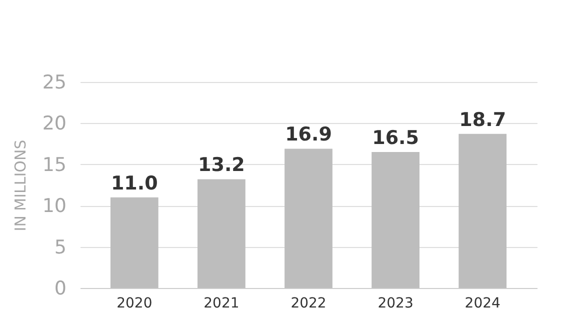  Describe the element at coordinates (134, 183) in the screenshot. I see `data-label: 11.0` at that location.